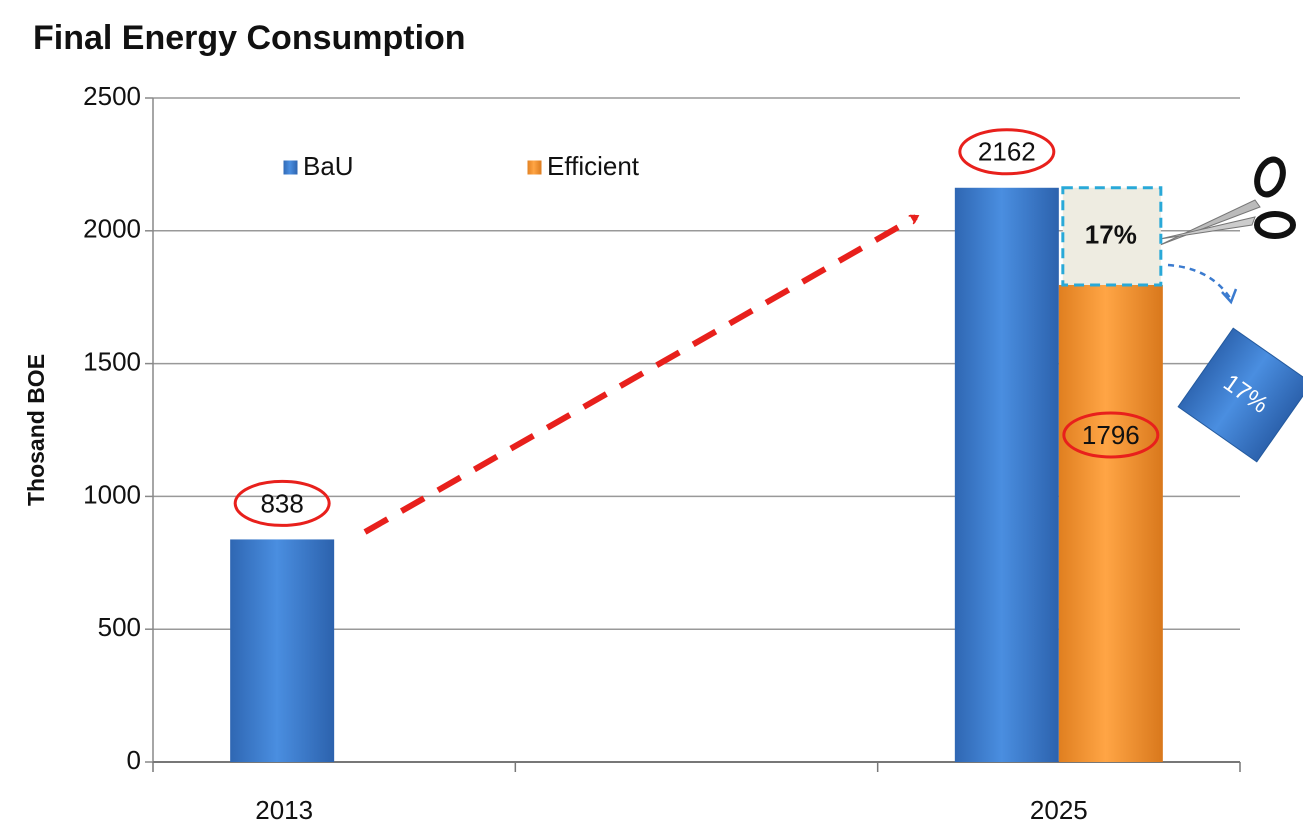 Image resolution: width=1303 pixels, height=828 pixels. What do you see at coordinates (1227, 201) in the screenshot?
I see `scissors` at bounding box center [1227, 201].